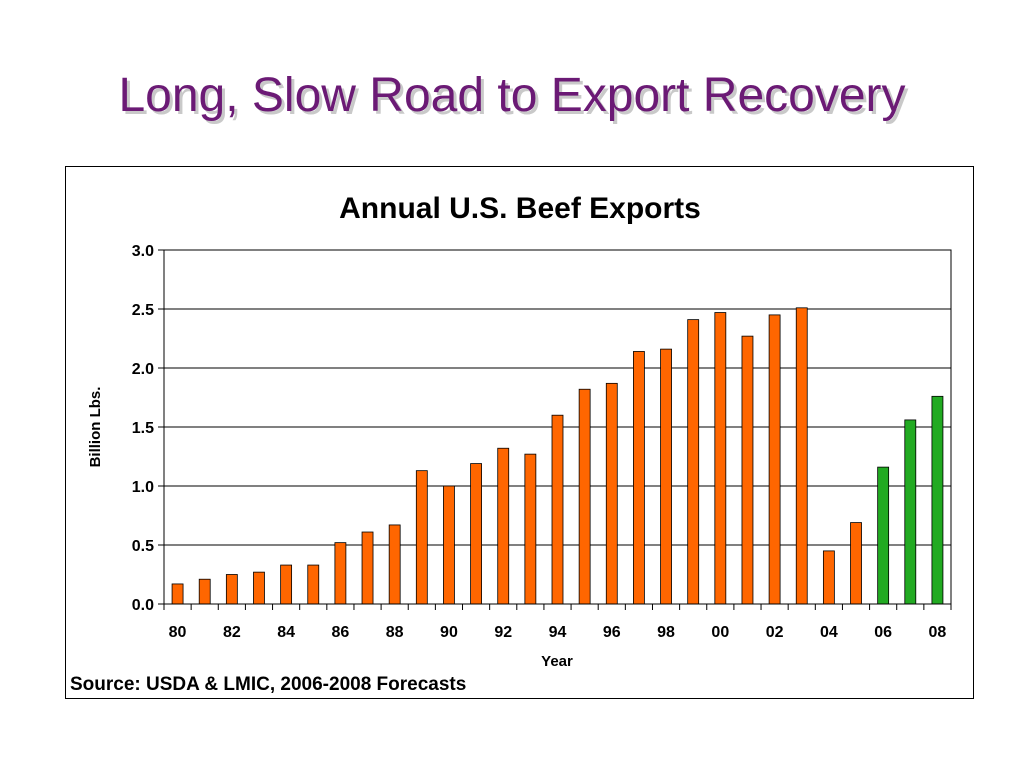 This screenshot has height=768, width=1024. I want to click on bar-1998, so click(666, 476).